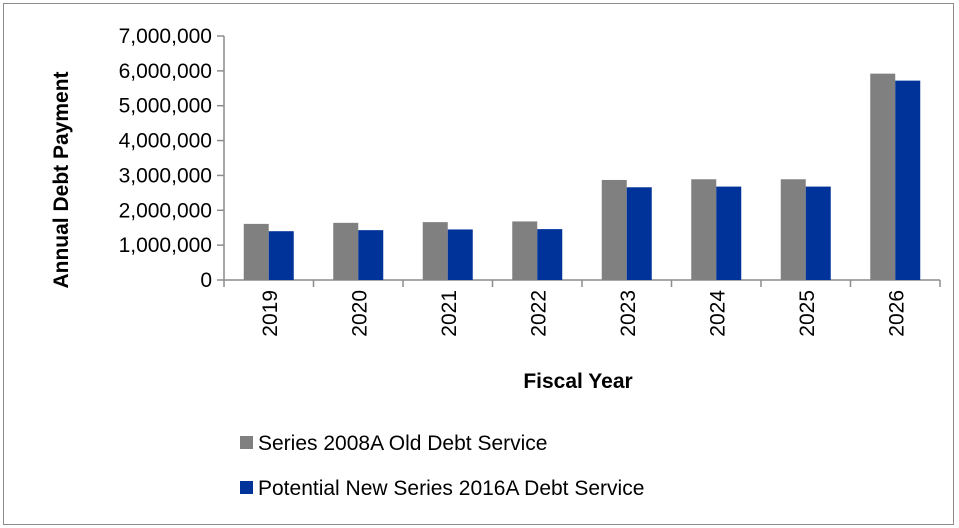 This screenshot has height=528, width=959. What do you see at coordinates (550, 254) in the screenshot?
I see `bar-series-2016a-2022` at bounding box center [550, 254].